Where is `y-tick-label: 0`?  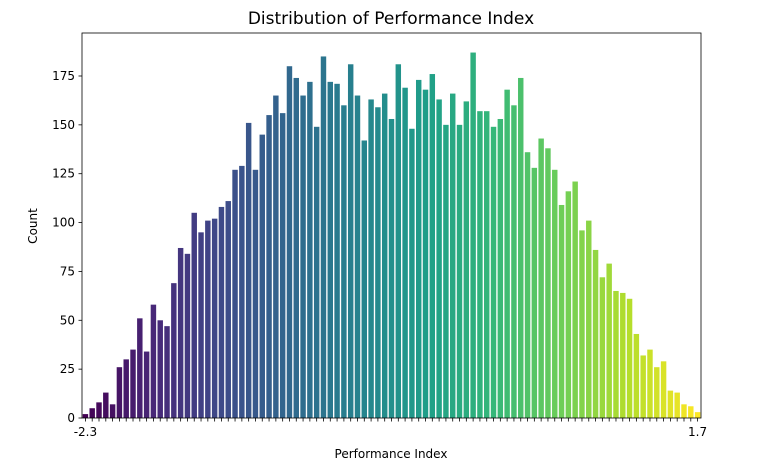 y-tick-label: 0 is located at coordinates (71, 418).